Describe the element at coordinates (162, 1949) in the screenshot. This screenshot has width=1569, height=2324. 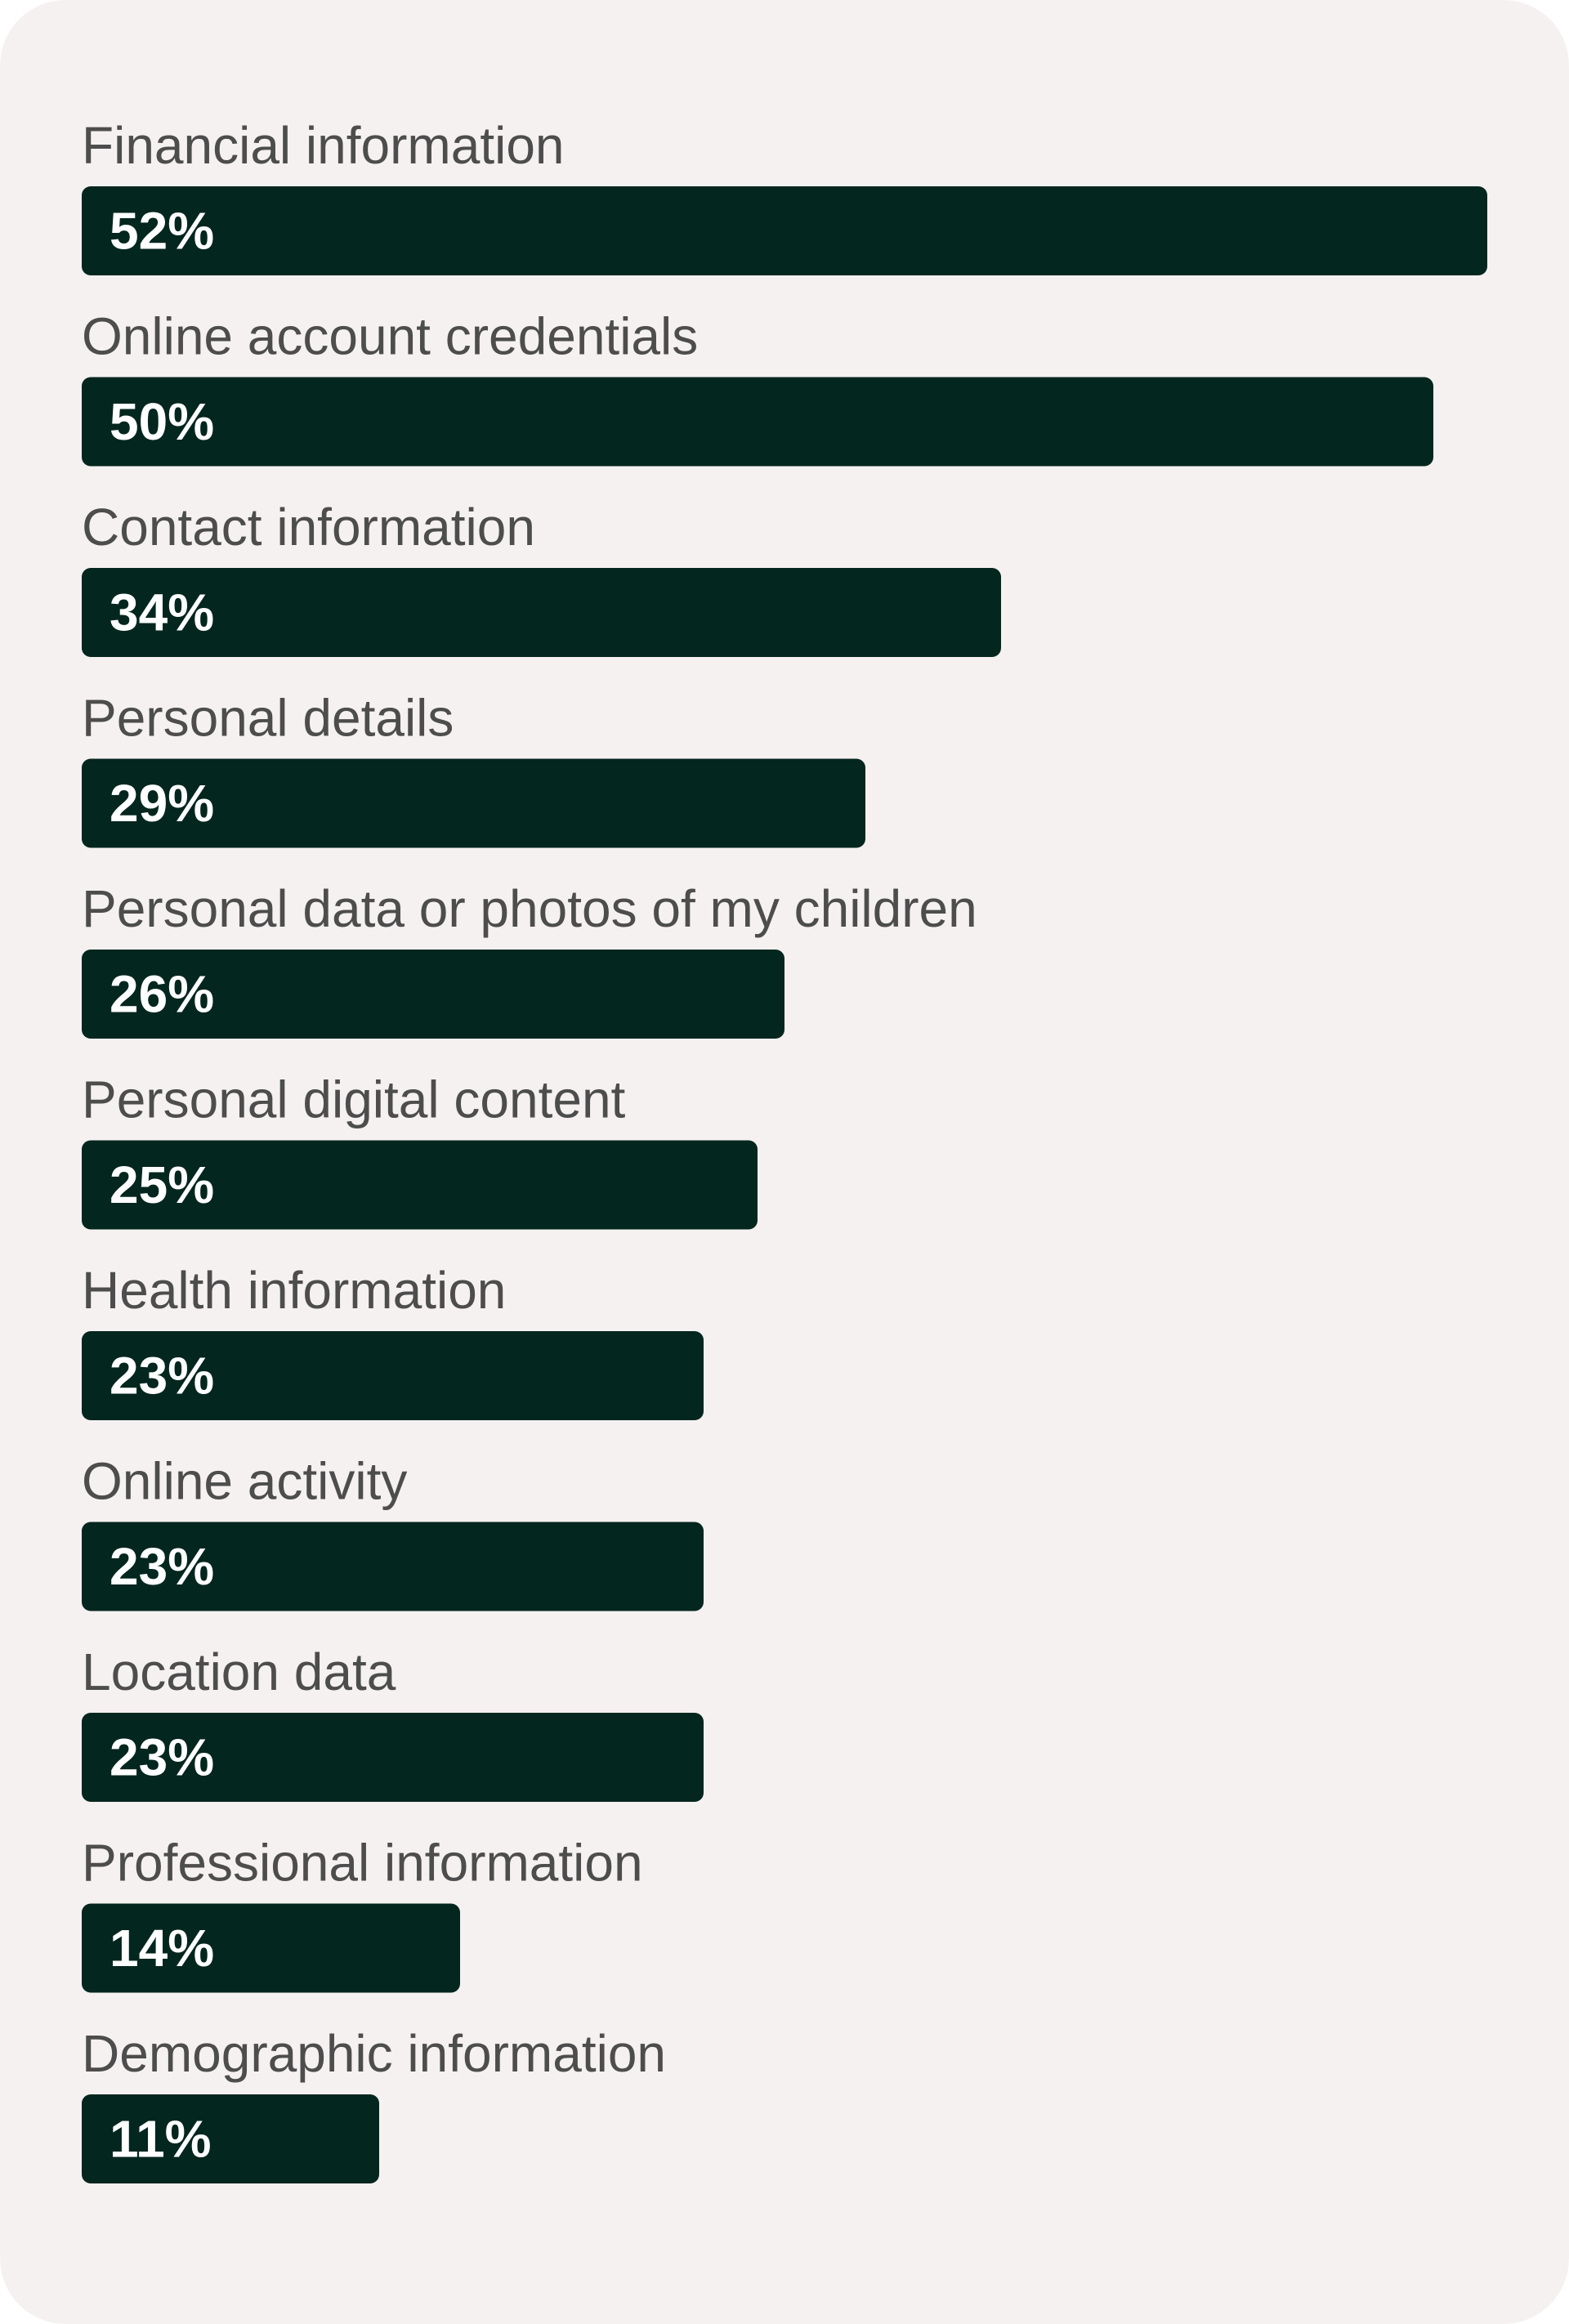
I see `value-label-professional-information: 14%` at that location.